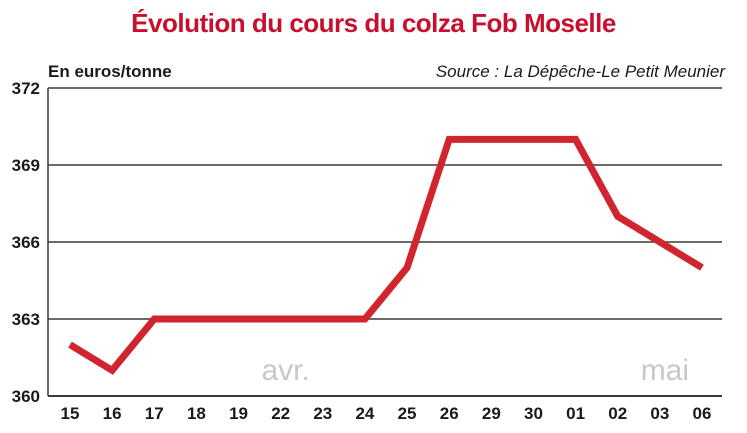 The height and width of the screenshot is (433, 747). I want to click on x-tick-label-22: 22, so click(280, 413).